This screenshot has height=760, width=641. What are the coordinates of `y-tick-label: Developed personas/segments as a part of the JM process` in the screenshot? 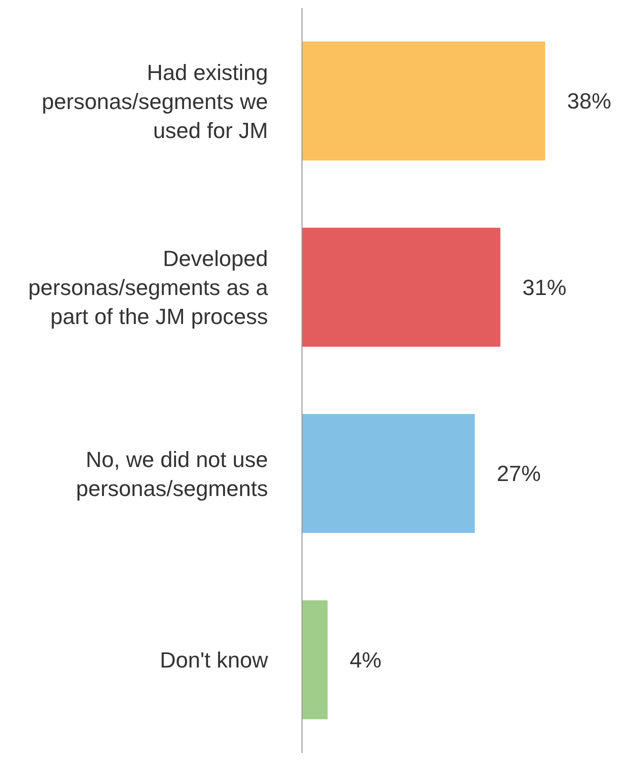 It's located at (148, 288).